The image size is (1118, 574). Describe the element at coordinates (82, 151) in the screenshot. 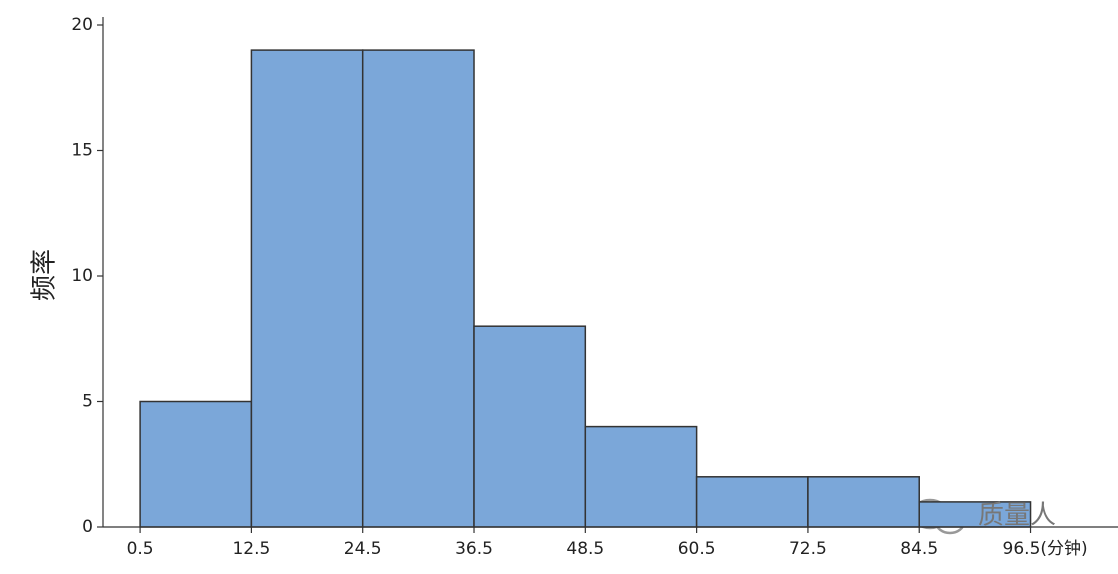

I see `y-tick-label: 15` at that location.